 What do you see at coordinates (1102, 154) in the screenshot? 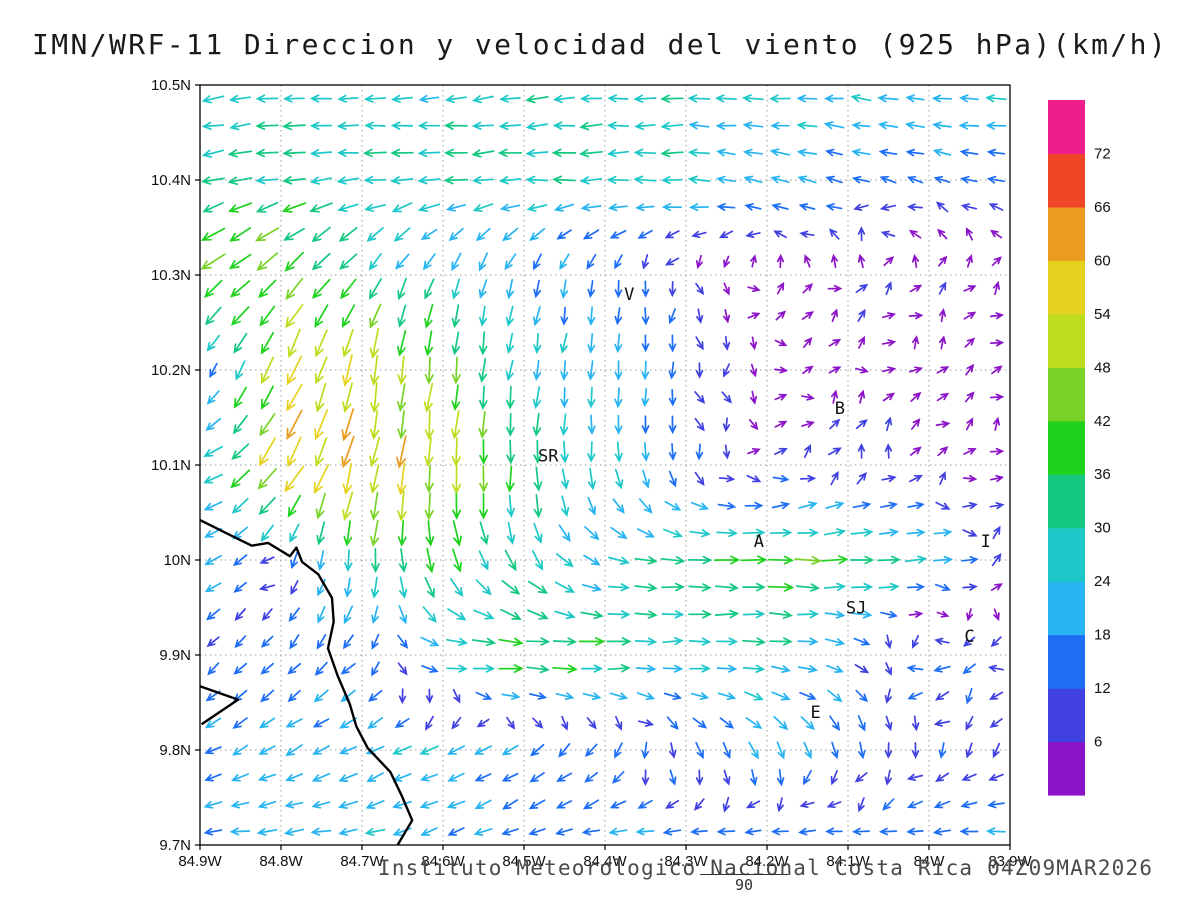
I see `colorbar-tick-label: 72` at bounding box center [1102, 154].